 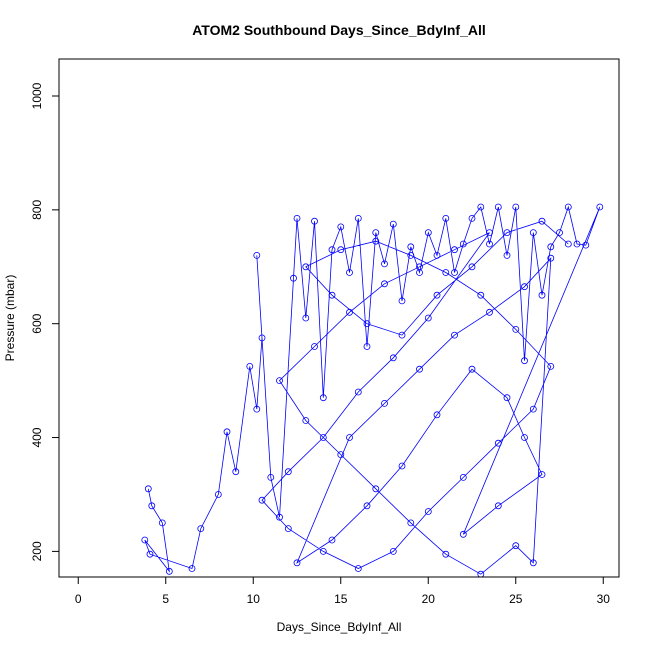 I want to click on x-tick-label: 5, so click(x=165, y=599).